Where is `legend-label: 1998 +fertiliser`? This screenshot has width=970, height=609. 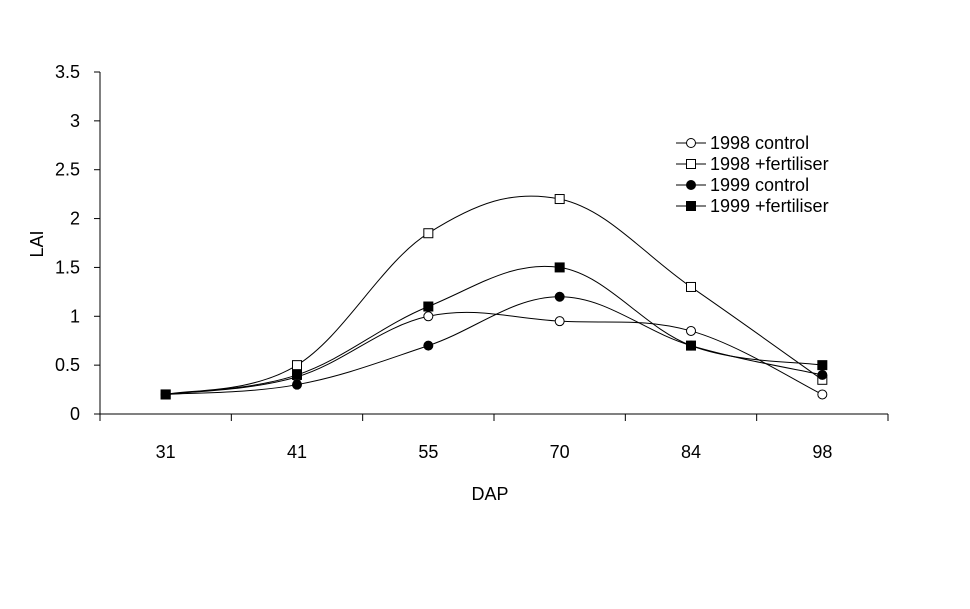
legend-label: 1998 +fertiliser is located at coordinates (769, 164).